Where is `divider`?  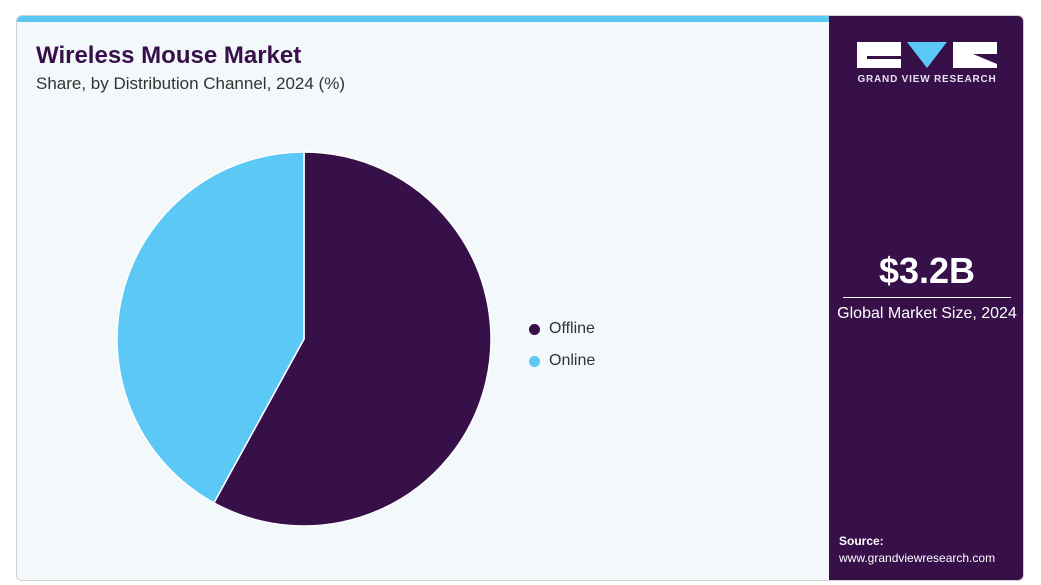
divider is located at coordinates (927, 297).